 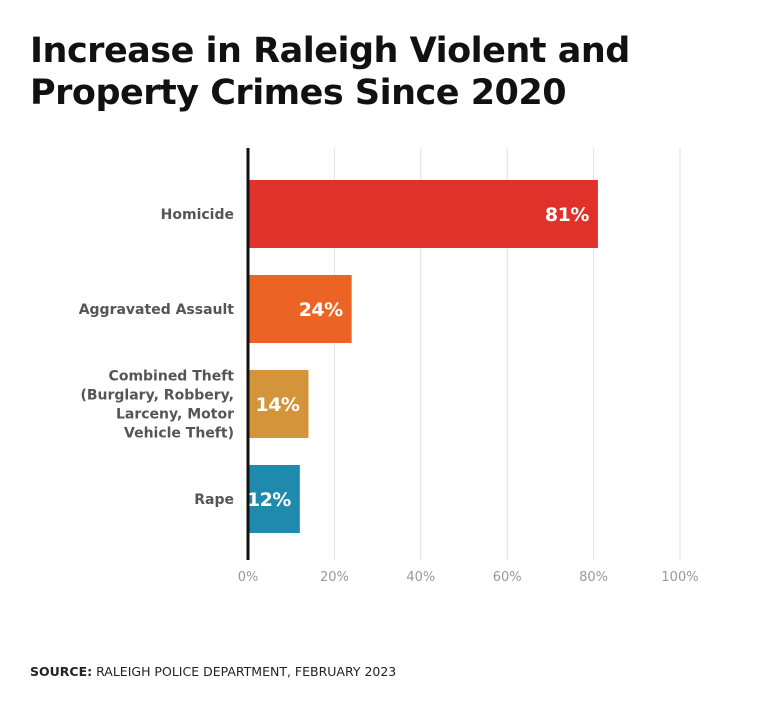 What do you see at coordinates (248, 577) in the screenshot?
I see `x-tick-label-0: 0%` at bounding box center [248, 577].